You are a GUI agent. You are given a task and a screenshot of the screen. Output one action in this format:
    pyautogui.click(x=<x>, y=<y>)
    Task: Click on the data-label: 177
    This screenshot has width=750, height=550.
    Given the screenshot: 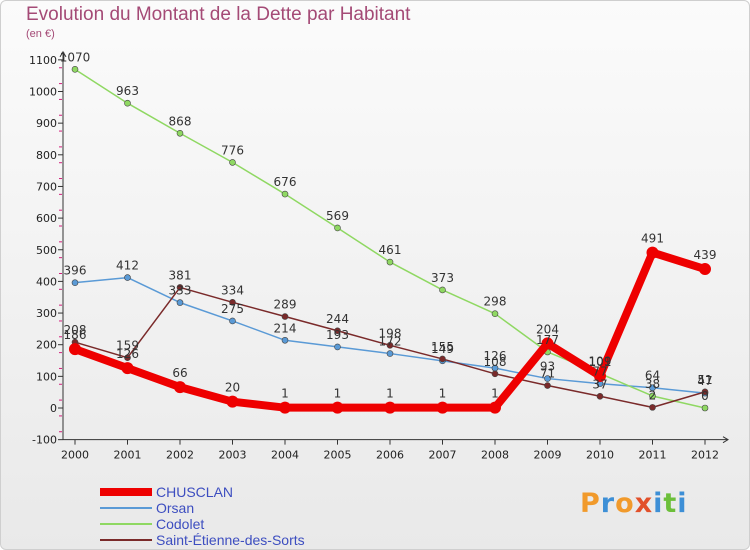 What is the action you would take?
    pyautogui.click(x=547, y=340)
    